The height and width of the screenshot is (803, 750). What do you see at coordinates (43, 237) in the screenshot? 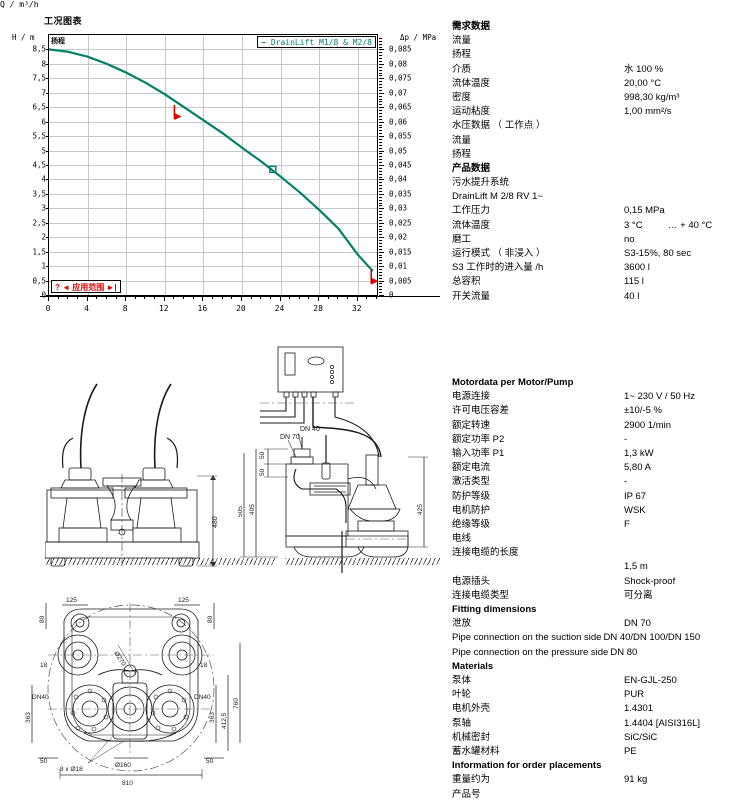
I see `y-tick-label: 2` at bounding box center [43, 237].